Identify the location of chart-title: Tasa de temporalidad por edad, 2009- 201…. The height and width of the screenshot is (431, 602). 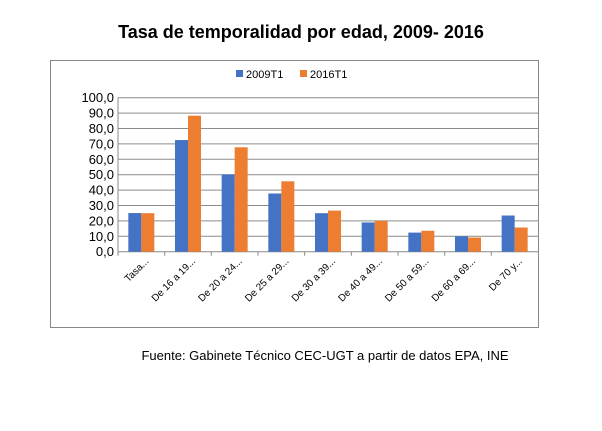
(301, 32).